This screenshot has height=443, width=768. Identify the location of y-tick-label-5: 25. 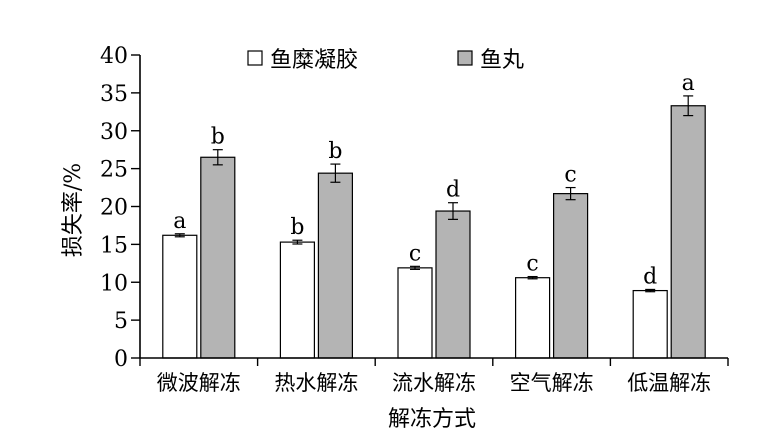
(114, 170).